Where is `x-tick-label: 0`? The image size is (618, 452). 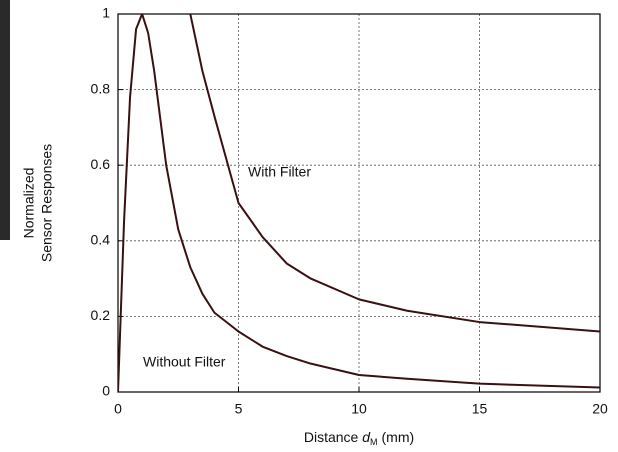 x-tick-label: 0 is located at coordinates (118, 409).